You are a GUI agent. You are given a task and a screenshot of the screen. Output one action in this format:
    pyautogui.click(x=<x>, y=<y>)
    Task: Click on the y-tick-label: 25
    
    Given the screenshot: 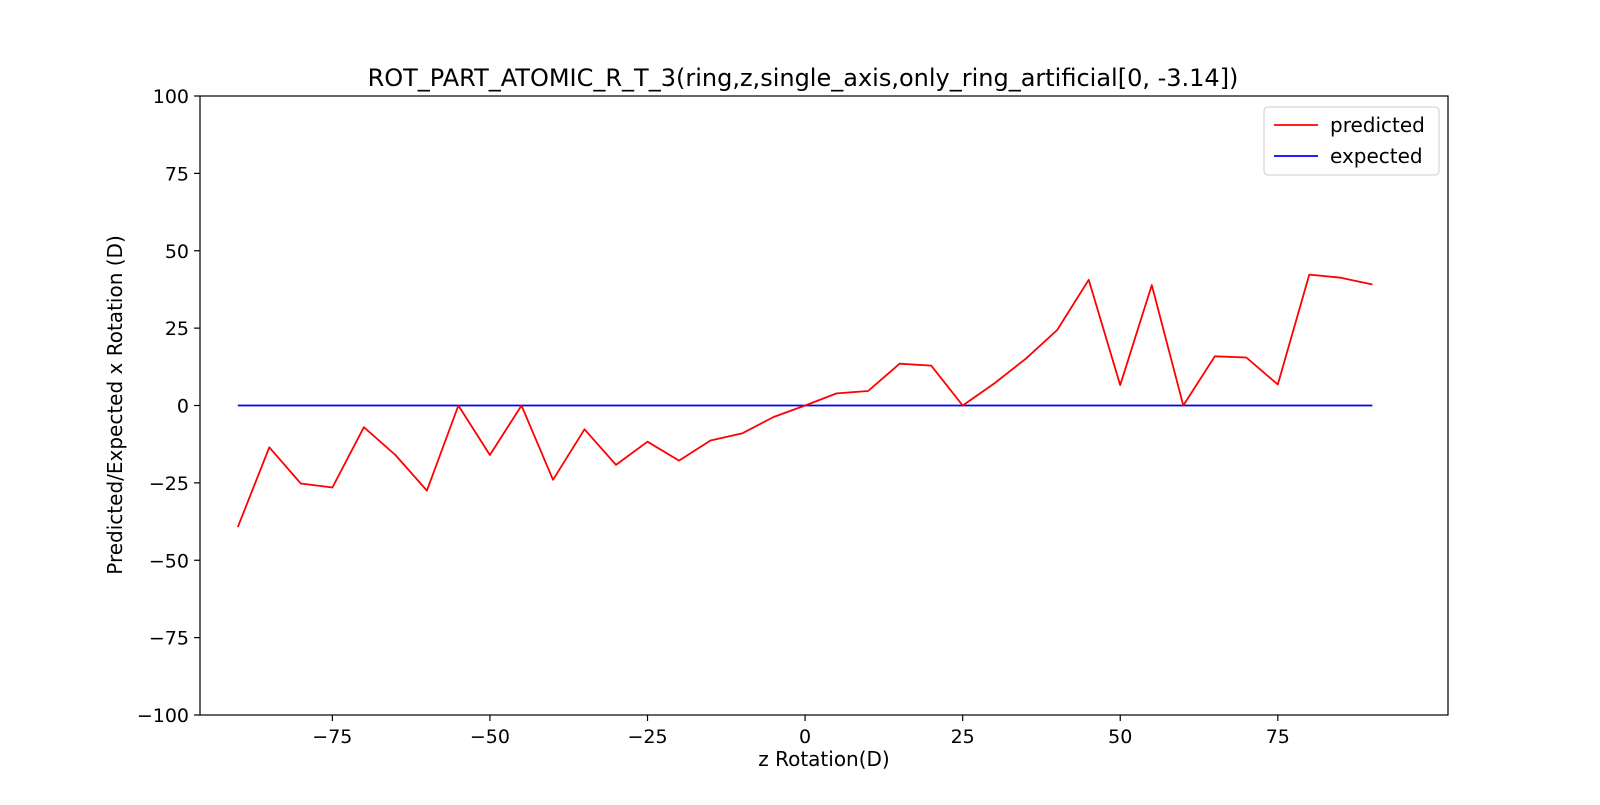 What is the action you would take?
    pyautogui.click(x=177, y=329)
    